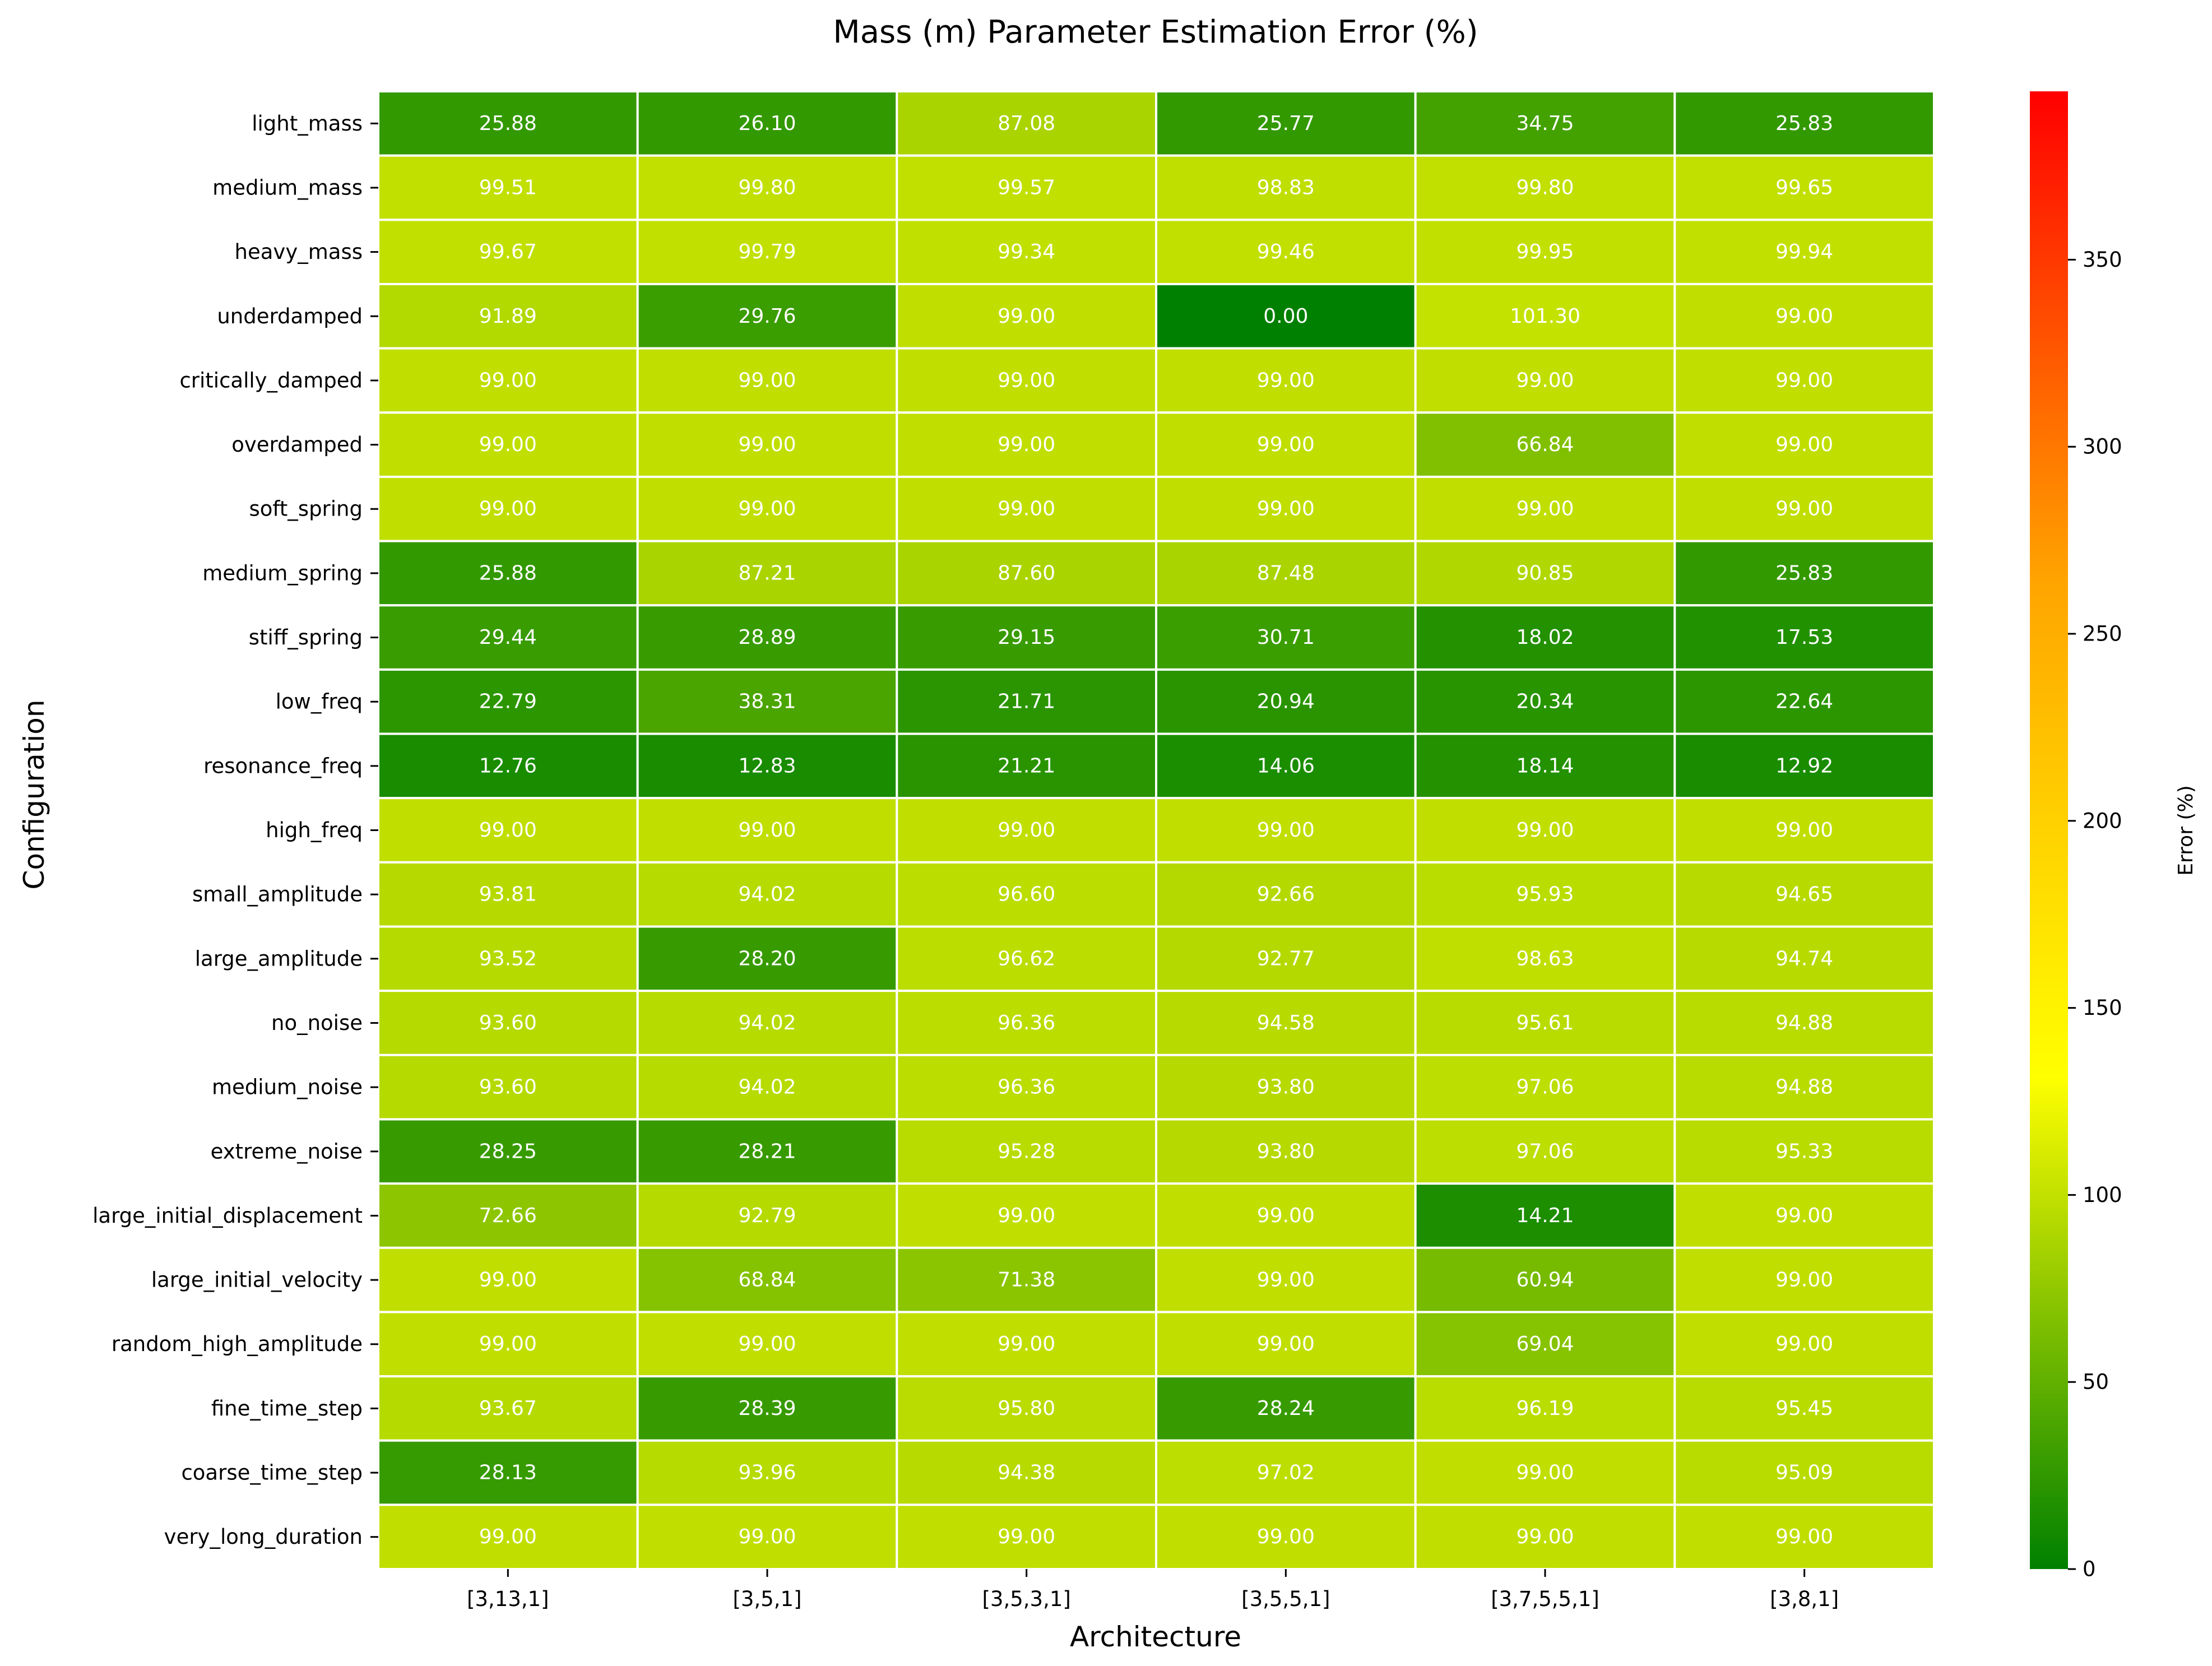  What do you see at coordinates (767, 1280) in the screenshot?
I see `cell-value-label: 68.84` at bounding box center [767, 1280].